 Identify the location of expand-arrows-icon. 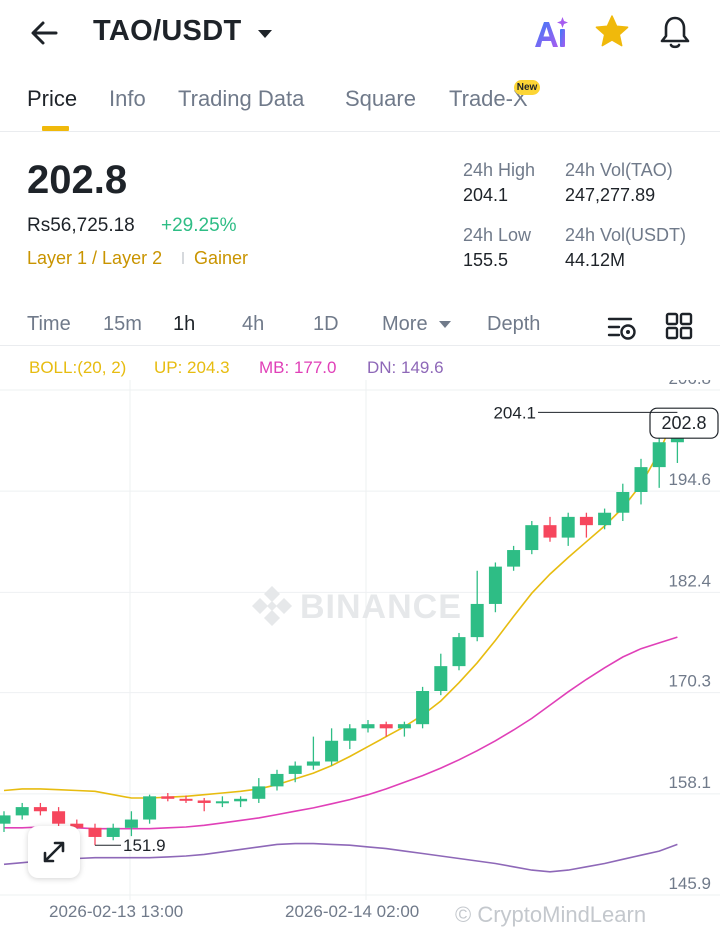
(54, 852).